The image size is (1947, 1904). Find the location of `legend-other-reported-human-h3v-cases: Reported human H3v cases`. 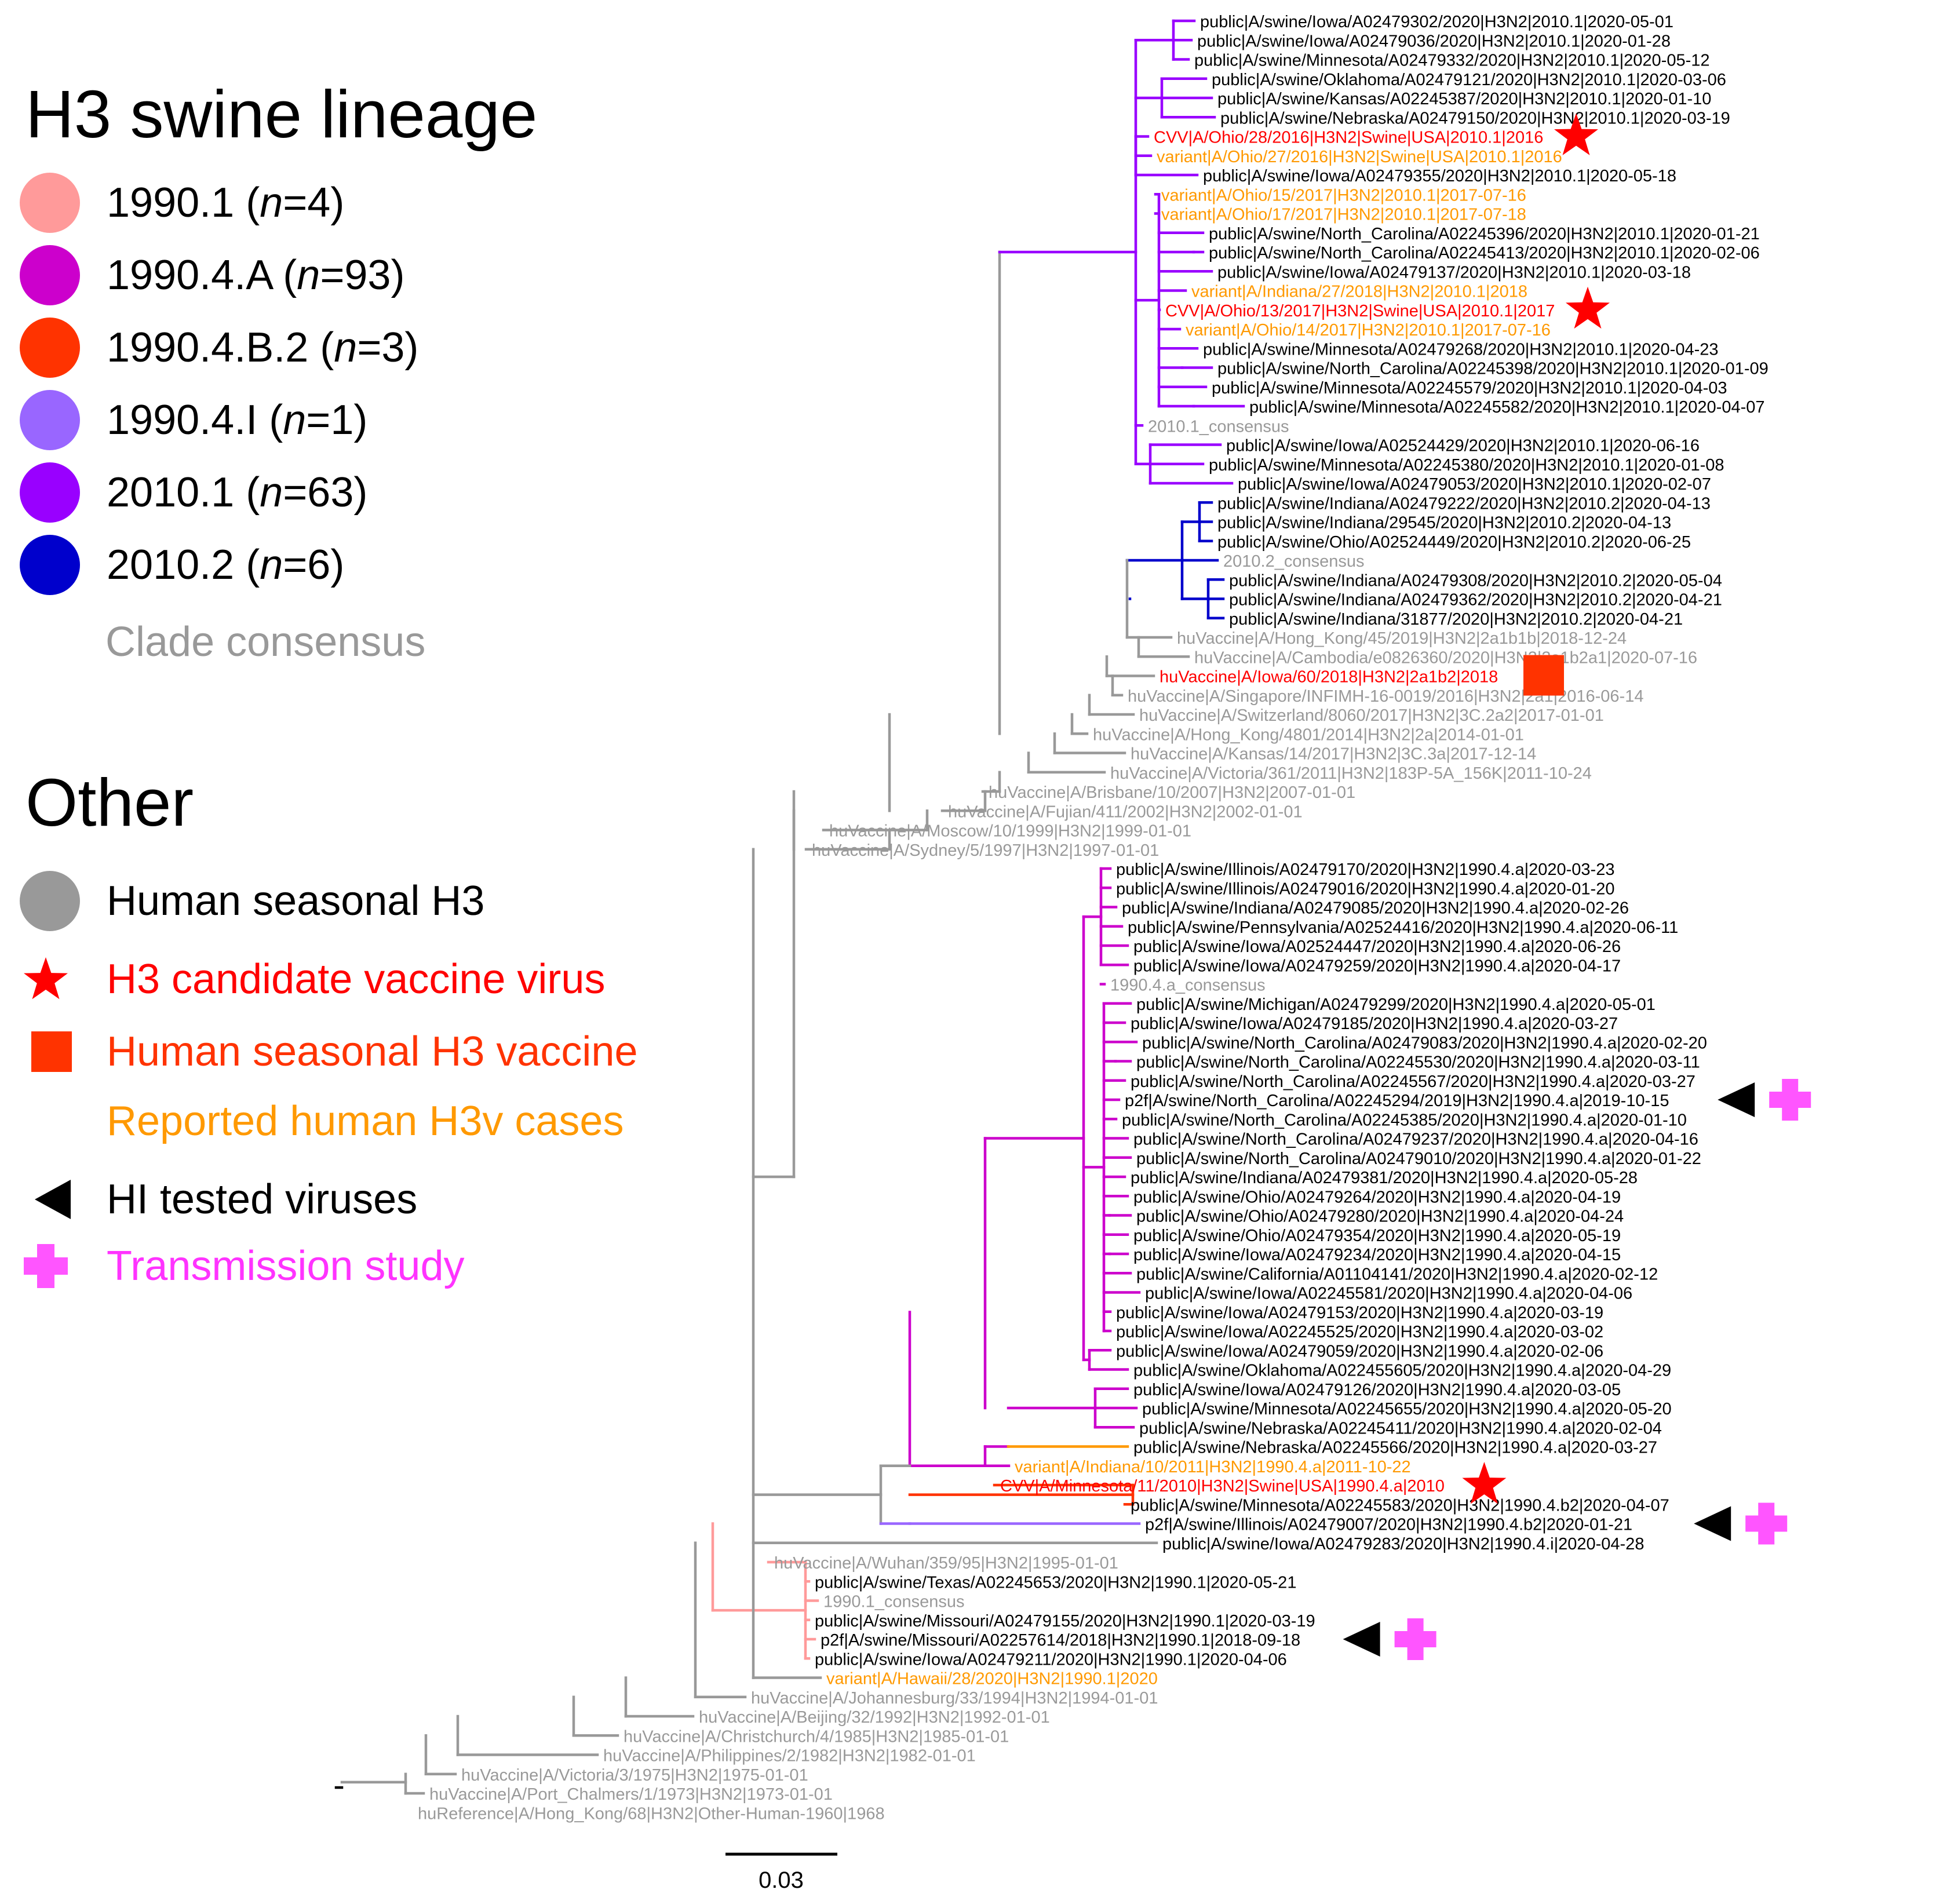

legend-other-reported-human-h3v-cases: Reported human H3v cases is located at coordinates (322, 1121).